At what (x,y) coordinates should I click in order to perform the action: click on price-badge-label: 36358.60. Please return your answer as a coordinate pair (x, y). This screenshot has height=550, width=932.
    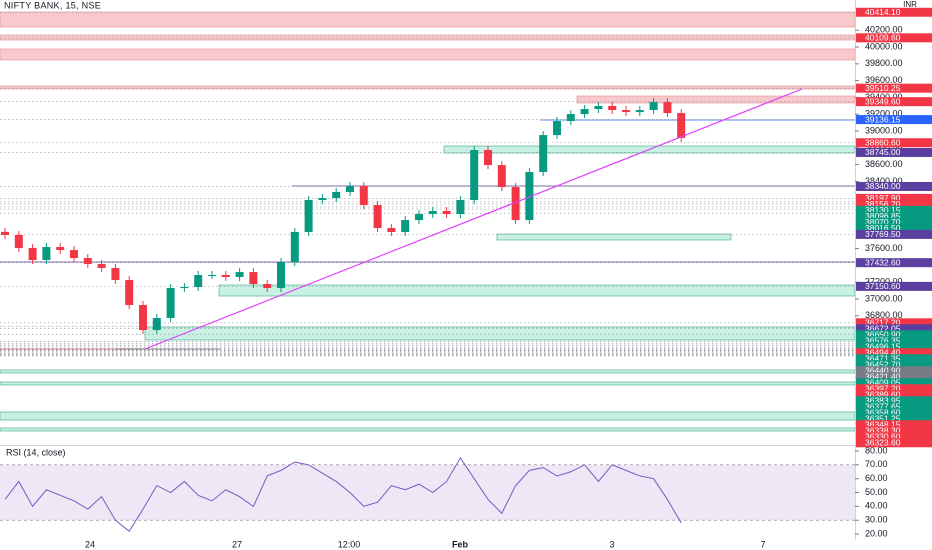
    Looking at the image, I should click on (883, 413).